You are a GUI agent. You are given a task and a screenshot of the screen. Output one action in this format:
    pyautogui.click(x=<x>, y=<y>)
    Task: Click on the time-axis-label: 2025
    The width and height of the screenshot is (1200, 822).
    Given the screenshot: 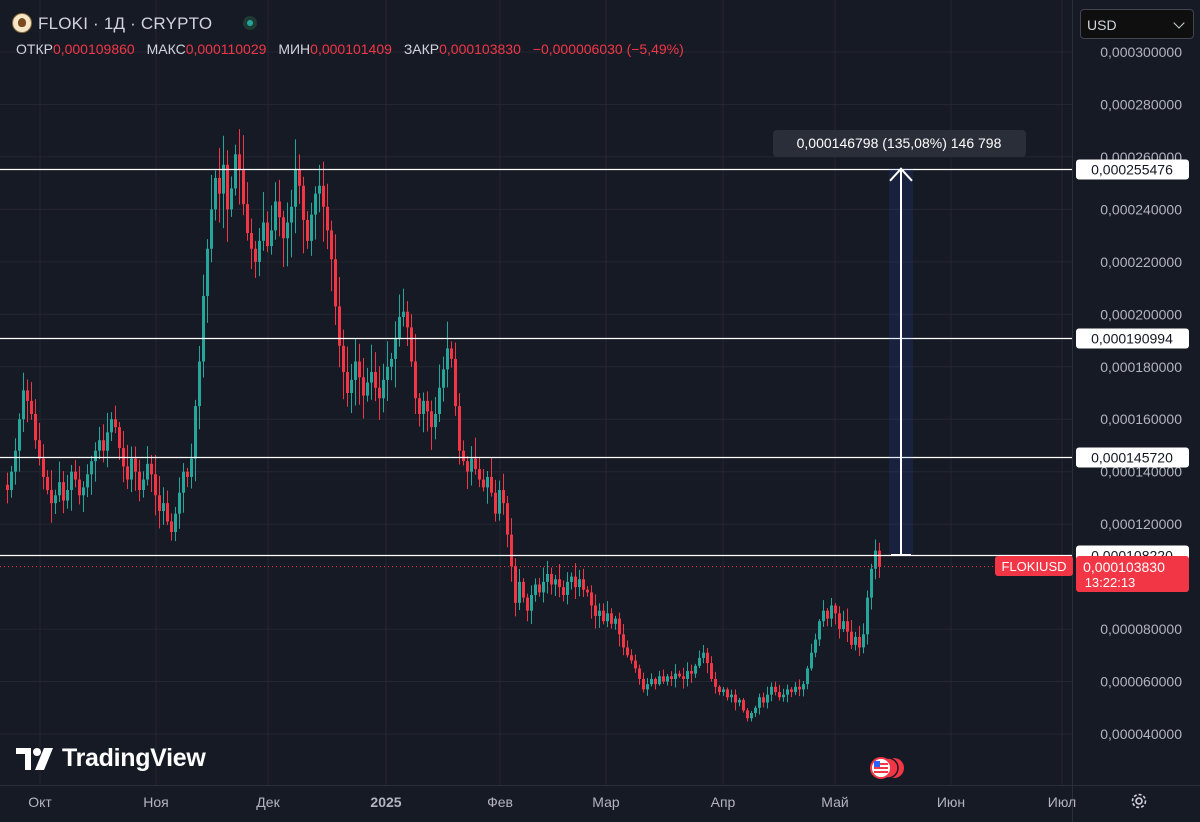 What is the action you would take?
    pyautogui.click(x=385, y=802)
    